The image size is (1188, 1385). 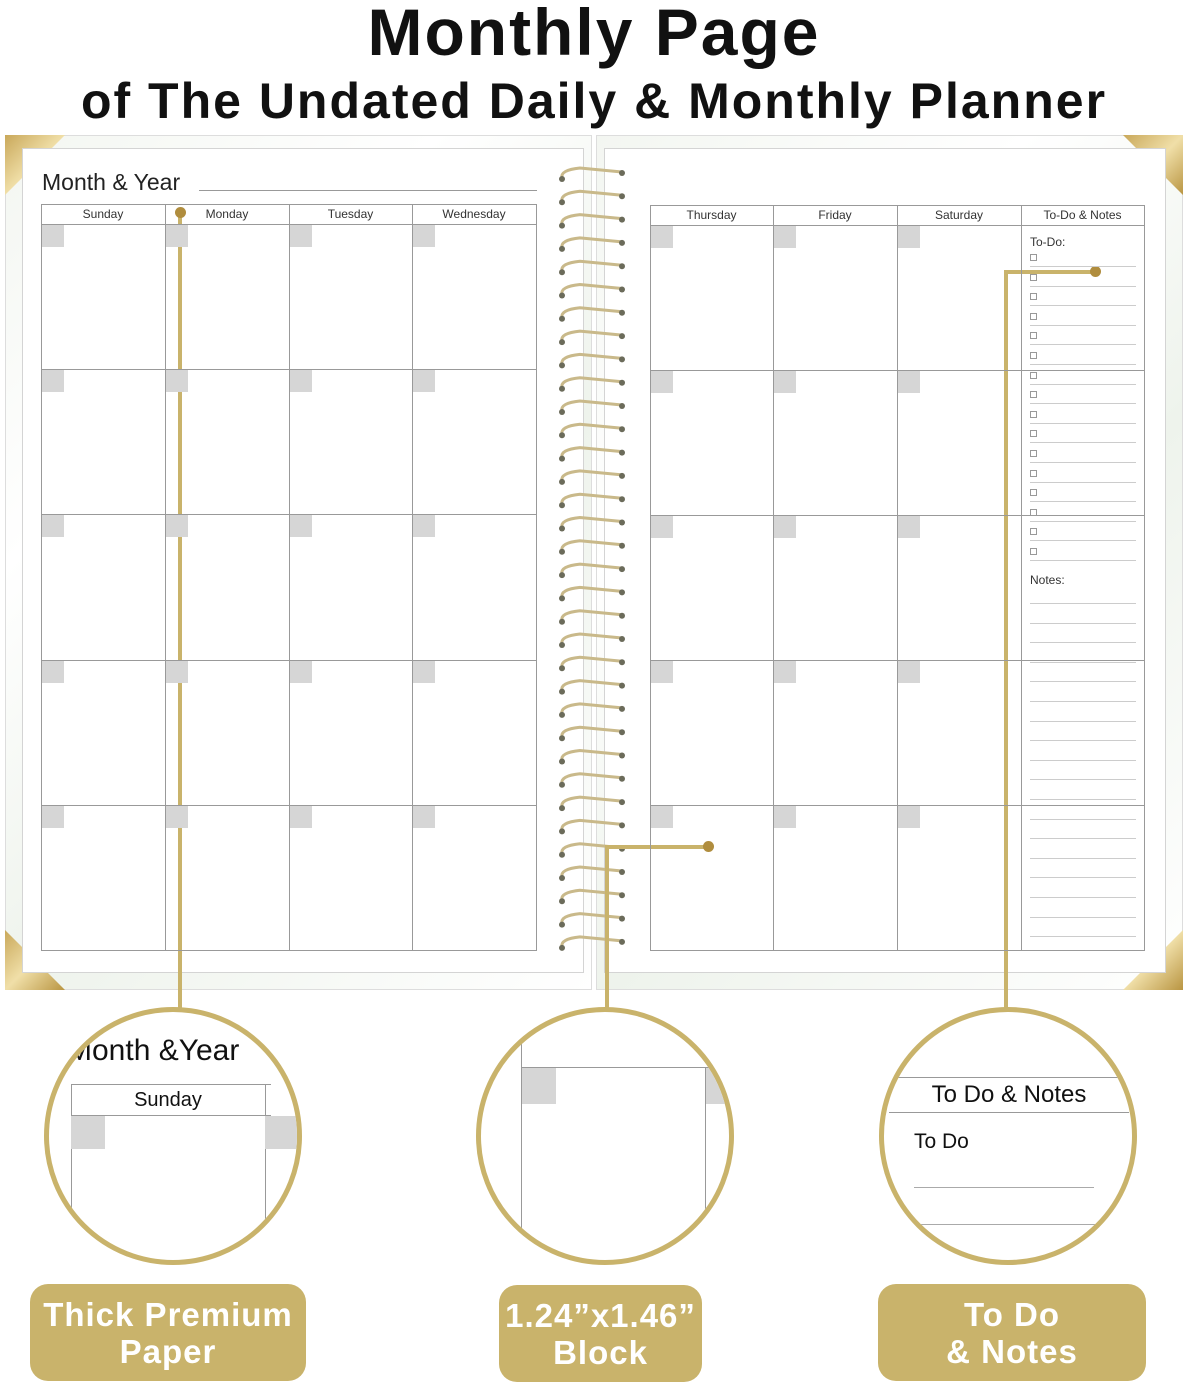 What do you see at coordinates (835, 215) in the screenshot?
I see `day-header: Friday` at bounding box center [835, 215].